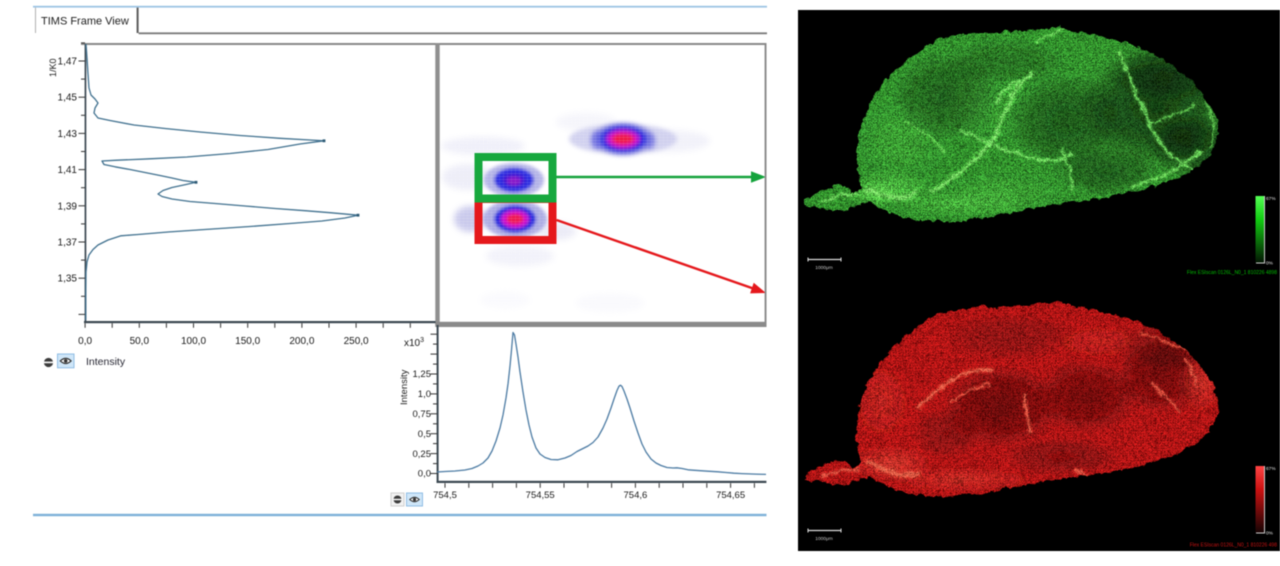 The image size is (1280, 566). What do you see at coordinates (68, 62) in the screenshot?
I see `svg-text: 1,47` at bounding box center [68, 62].